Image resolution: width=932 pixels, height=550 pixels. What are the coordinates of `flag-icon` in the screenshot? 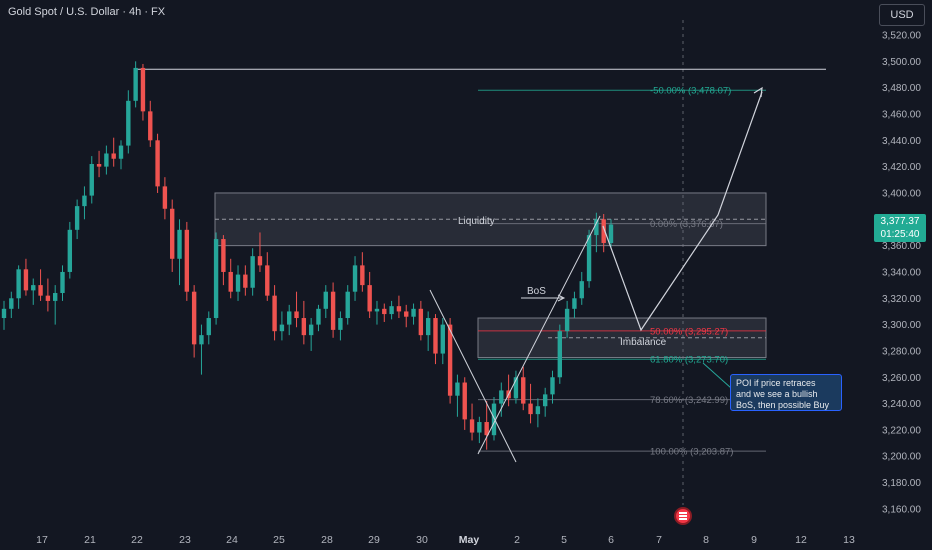 It's located at (683, 516).